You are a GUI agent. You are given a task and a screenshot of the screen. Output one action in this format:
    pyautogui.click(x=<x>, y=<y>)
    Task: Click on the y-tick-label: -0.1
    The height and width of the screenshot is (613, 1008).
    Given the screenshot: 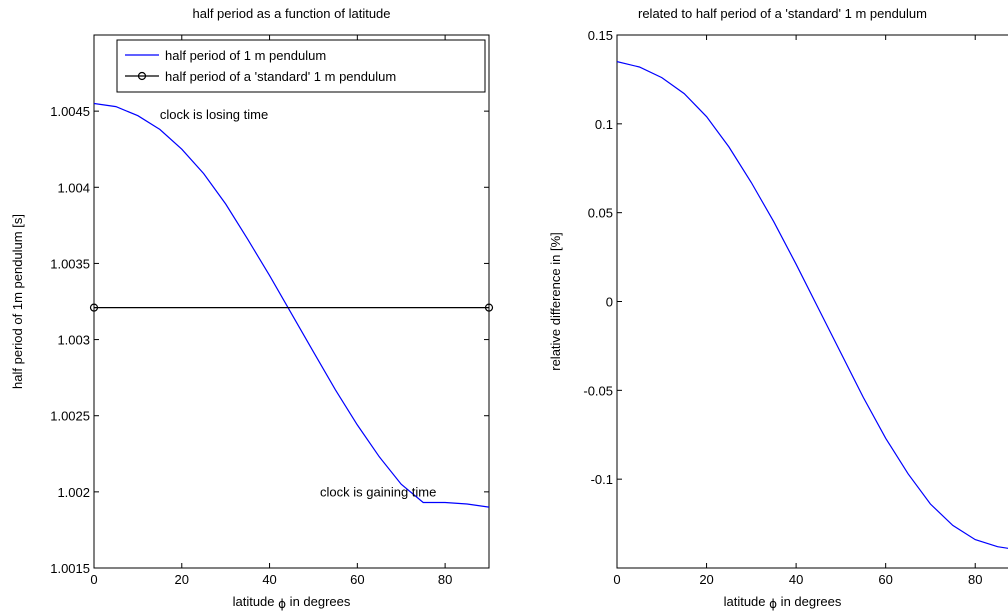 What is the action you would take?
    pyautogui.click(x=602, y=479)
    